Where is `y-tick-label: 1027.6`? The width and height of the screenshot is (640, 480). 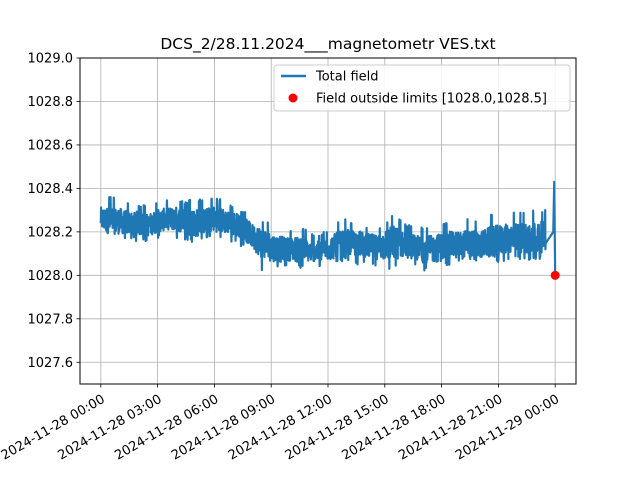 y-tick-label: 1027.6 is located at coordinates (51, 363).